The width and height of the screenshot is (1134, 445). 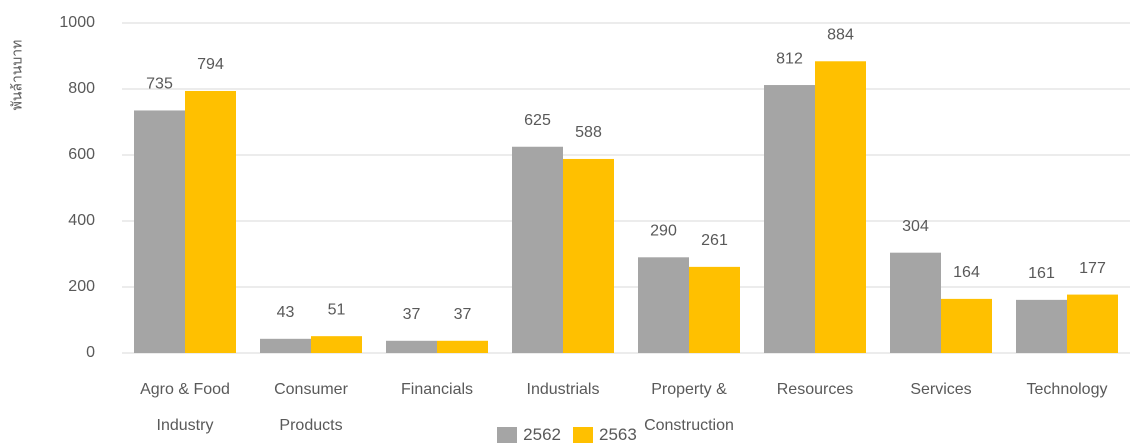 I want to click on y-axis-label: พันล้านบาท, so click(x=17, y=75).